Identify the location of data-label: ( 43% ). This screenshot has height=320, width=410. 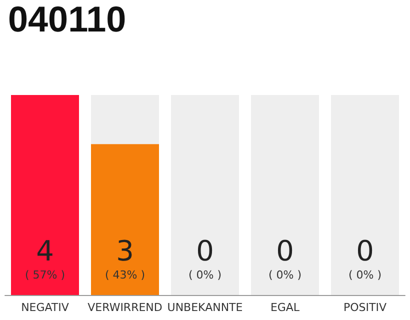
(125, 275).